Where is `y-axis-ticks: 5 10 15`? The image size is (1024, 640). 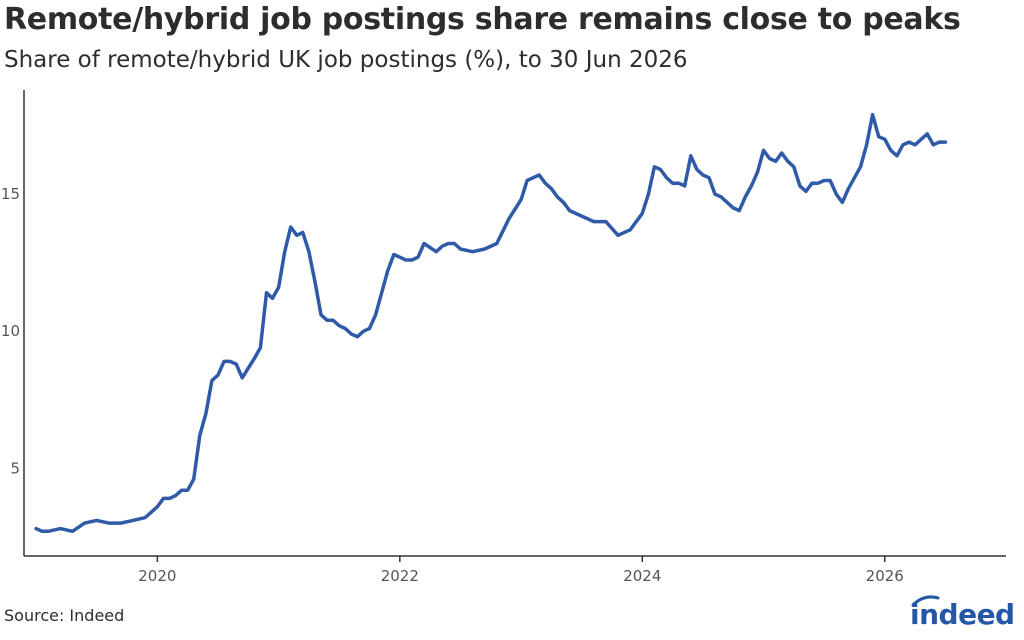 y-axis-ticks: 5 10 15 is located at coordinates (10, 331).